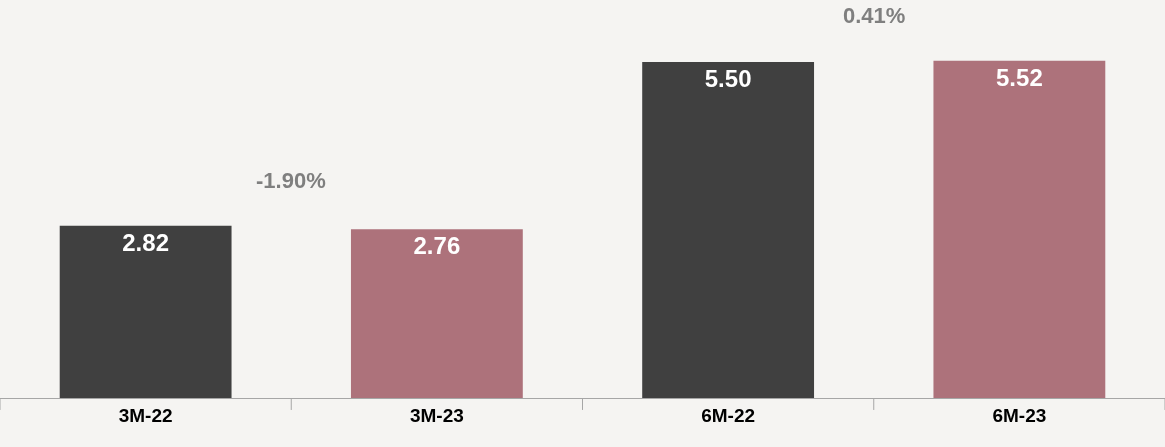 The image size is (1165, 447). Describe the element at coordinates (436, 415) in the screenshot. I see `x-tick-label: 3M-23` at that location.